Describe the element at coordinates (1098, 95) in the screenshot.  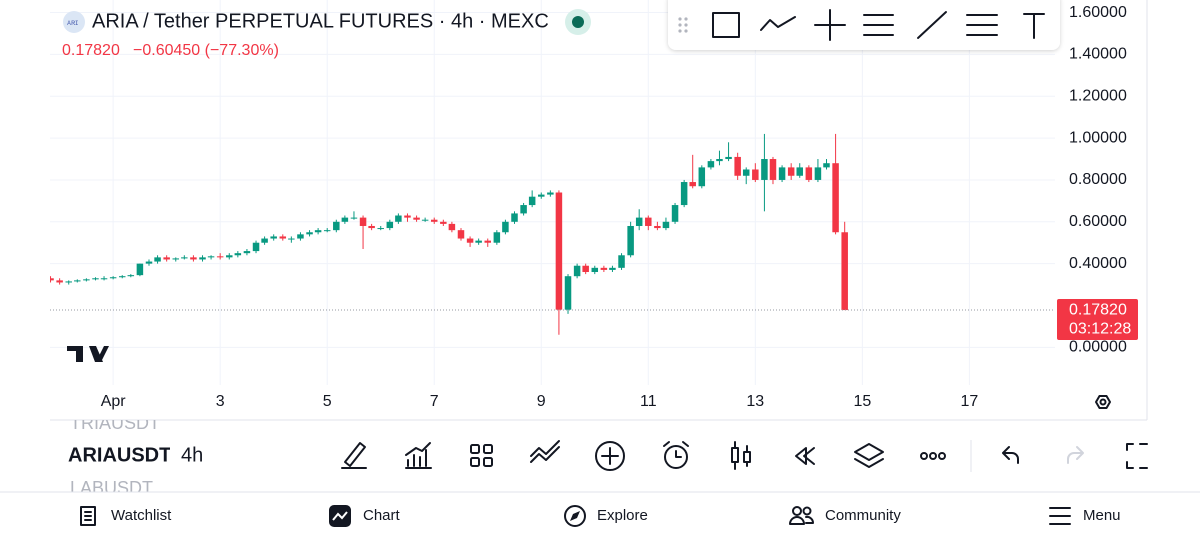
I see `y-tick-label: 1.20000` at that location.